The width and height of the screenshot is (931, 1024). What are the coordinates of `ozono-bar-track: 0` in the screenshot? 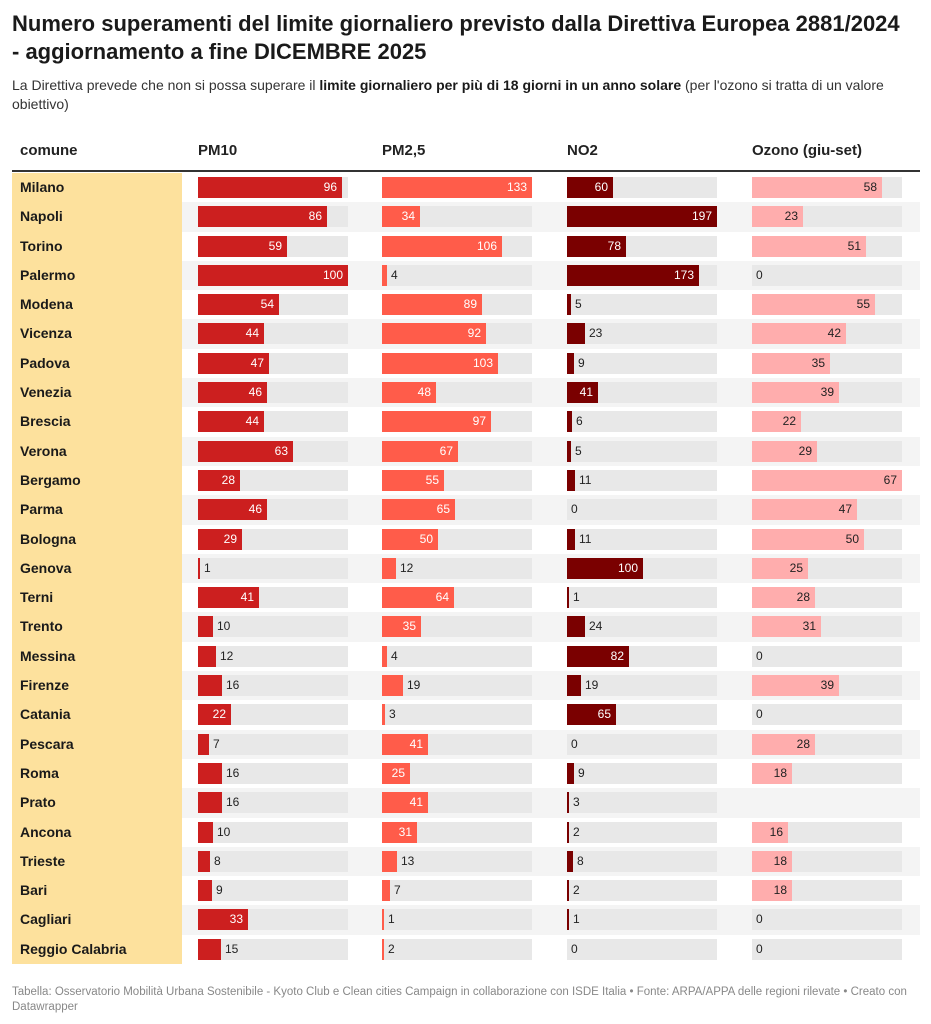 It's located at (827, 275).